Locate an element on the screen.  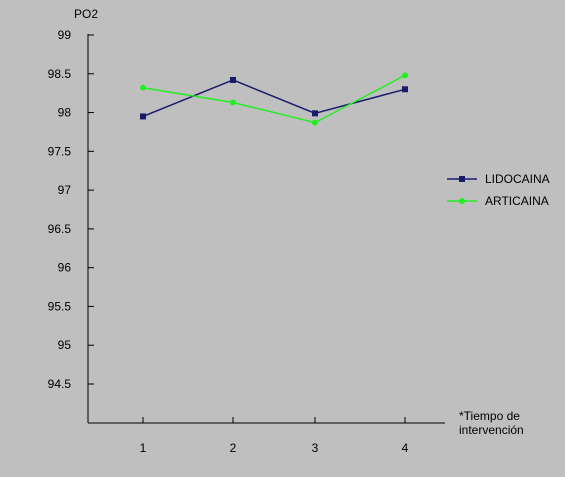
x-tick-label: 3 is located at coordinates (315, 448).